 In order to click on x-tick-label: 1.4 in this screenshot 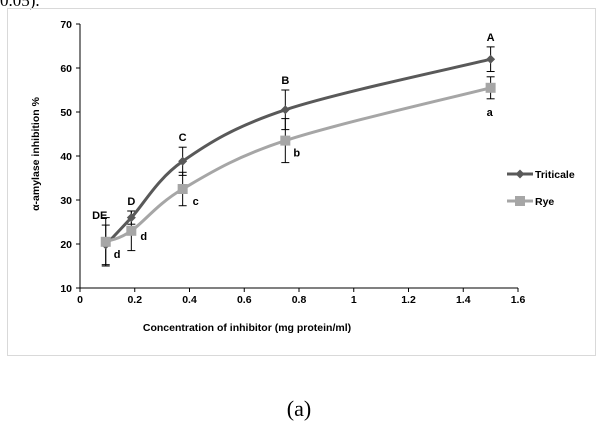, I will do `click(463, 300)`.